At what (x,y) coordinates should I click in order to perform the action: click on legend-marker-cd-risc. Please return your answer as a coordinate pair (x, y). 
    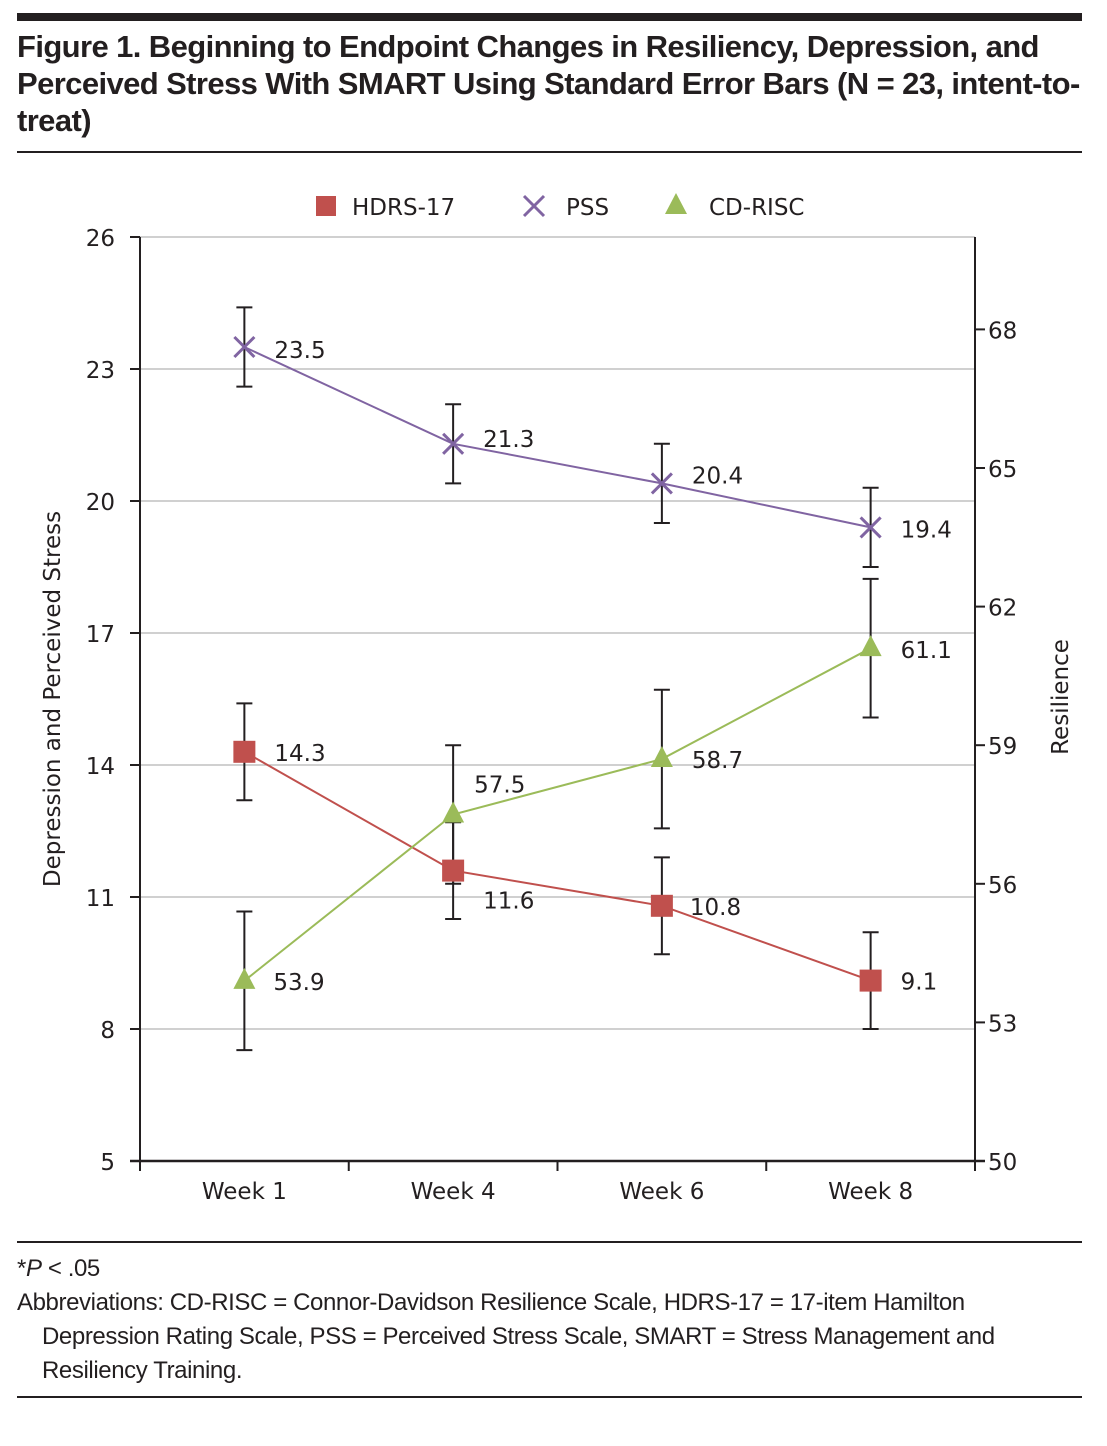
    Looking at the image, I should click on (676, 203).